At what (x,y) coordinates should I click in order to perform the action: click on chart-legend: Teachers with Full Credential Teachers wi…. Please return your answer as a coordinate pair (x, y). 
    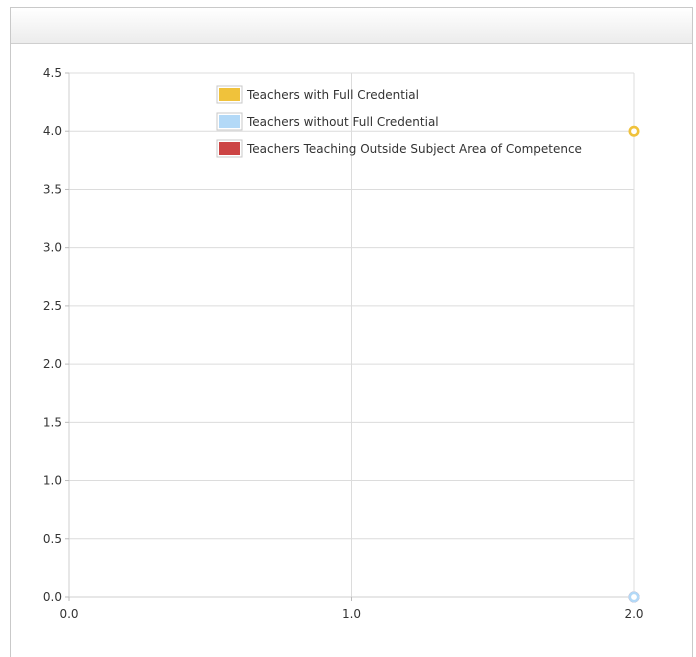
    Looking at the image, I should click on (399, 121).